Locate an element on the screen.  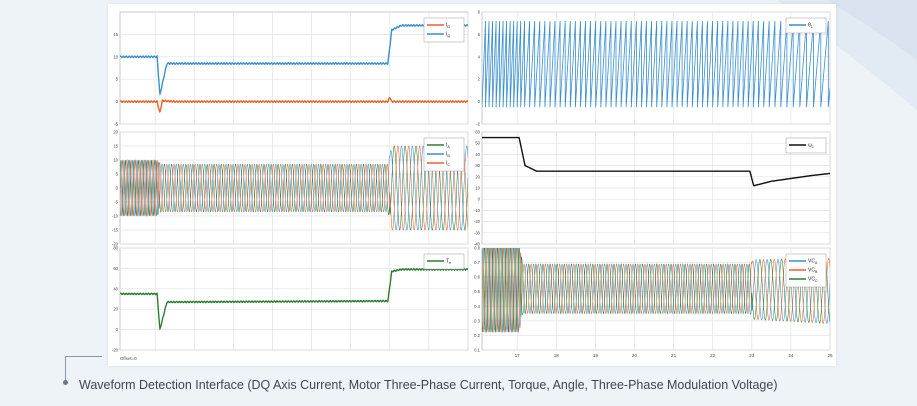
legend-label: IA is located at coordinates (448, 146).